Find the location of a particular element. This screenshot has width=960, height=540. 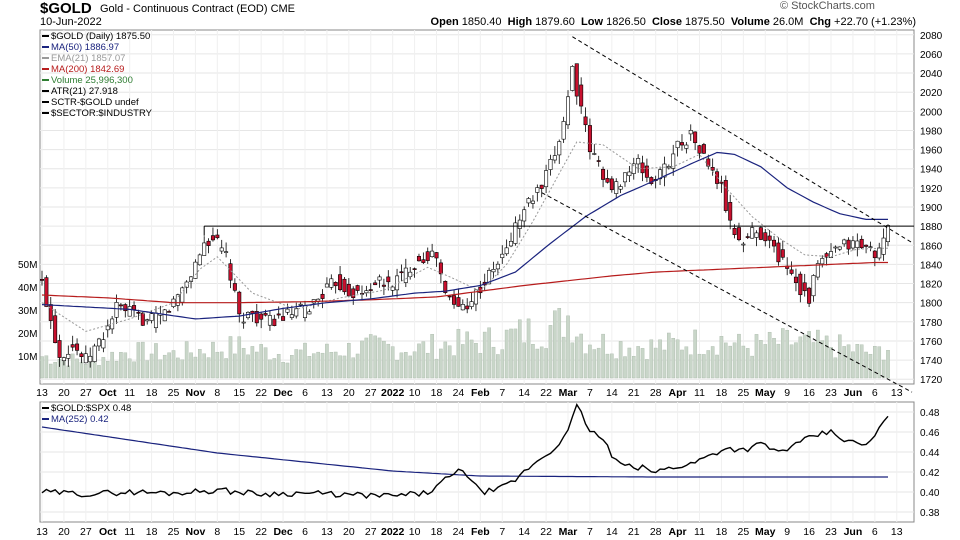

chart-date: 10-Jun-2022 is located at coordinates (71, 22).